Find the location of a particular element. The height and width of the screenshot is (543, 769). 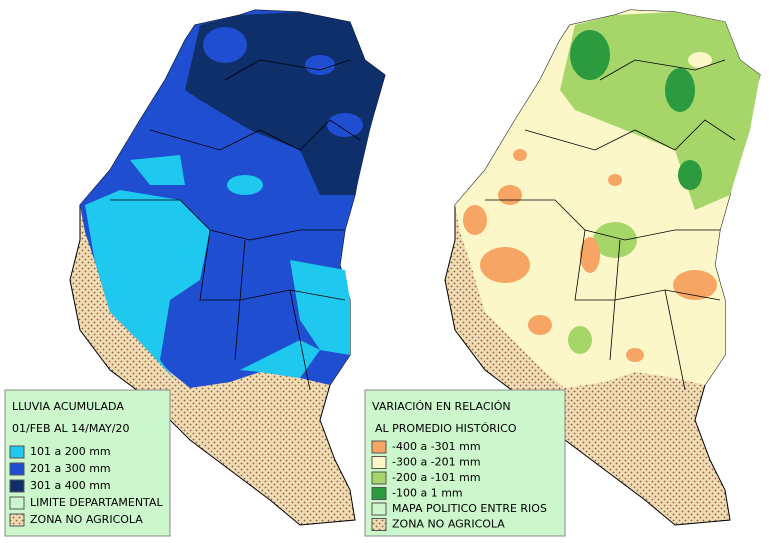

legend-subtitle: 01/FEB AL 14/MAY/20 is located at coordinates (70, 428).